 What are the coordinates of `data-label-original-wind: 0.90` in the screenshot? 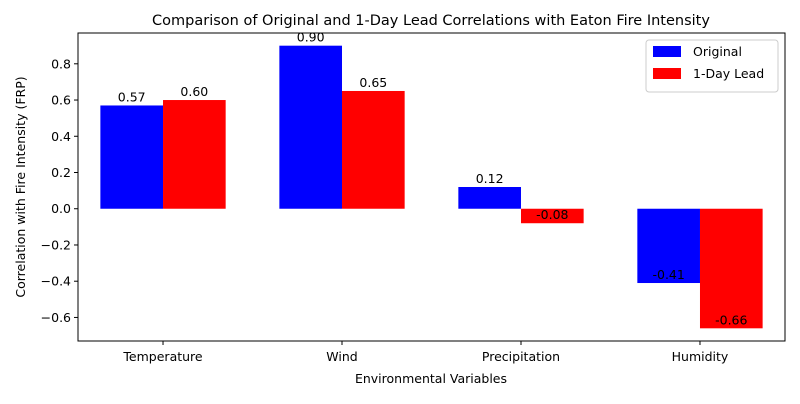 It's located at (311, 37).